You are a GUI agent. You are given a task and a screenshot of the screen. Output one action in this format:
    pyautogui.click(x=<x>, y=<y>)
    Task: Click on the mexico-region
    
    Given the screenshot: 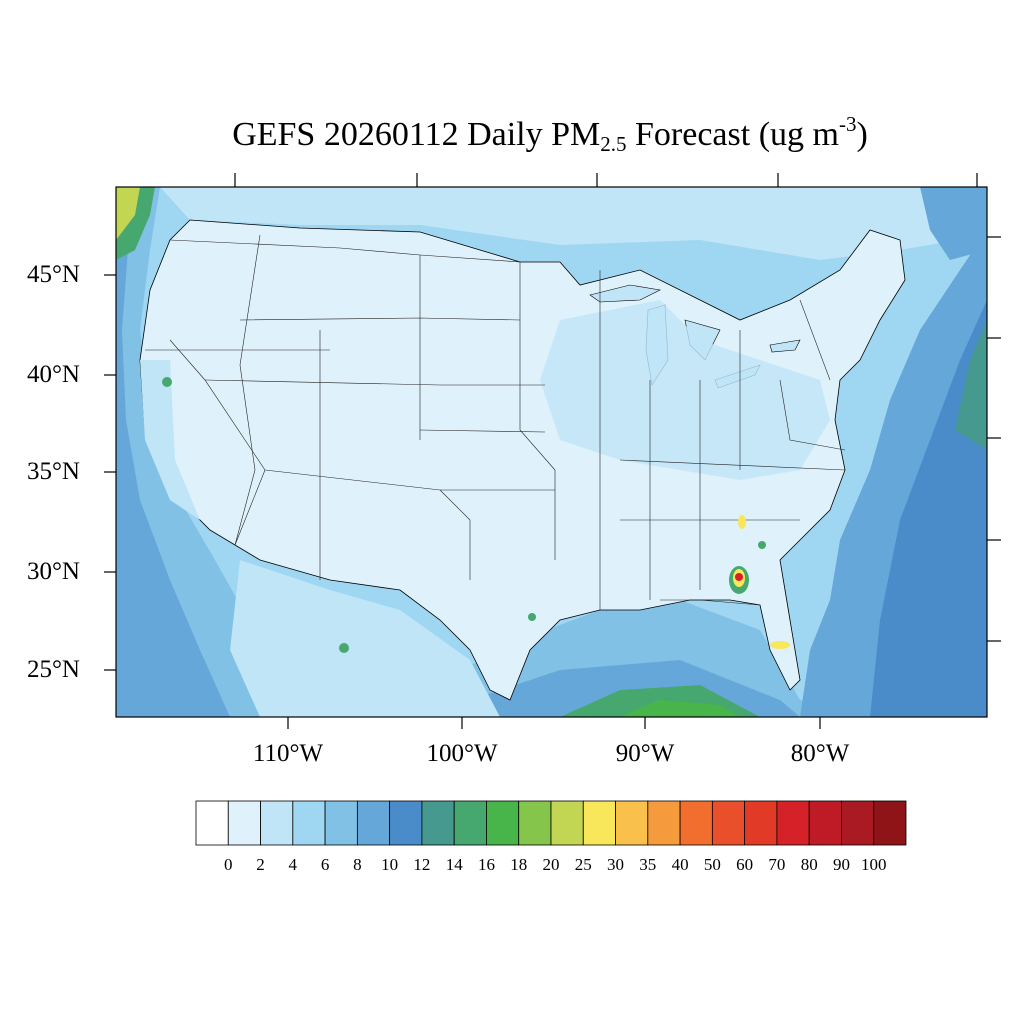 What is the action you would take?
    pyautogui.click(x=365, y=638)
    